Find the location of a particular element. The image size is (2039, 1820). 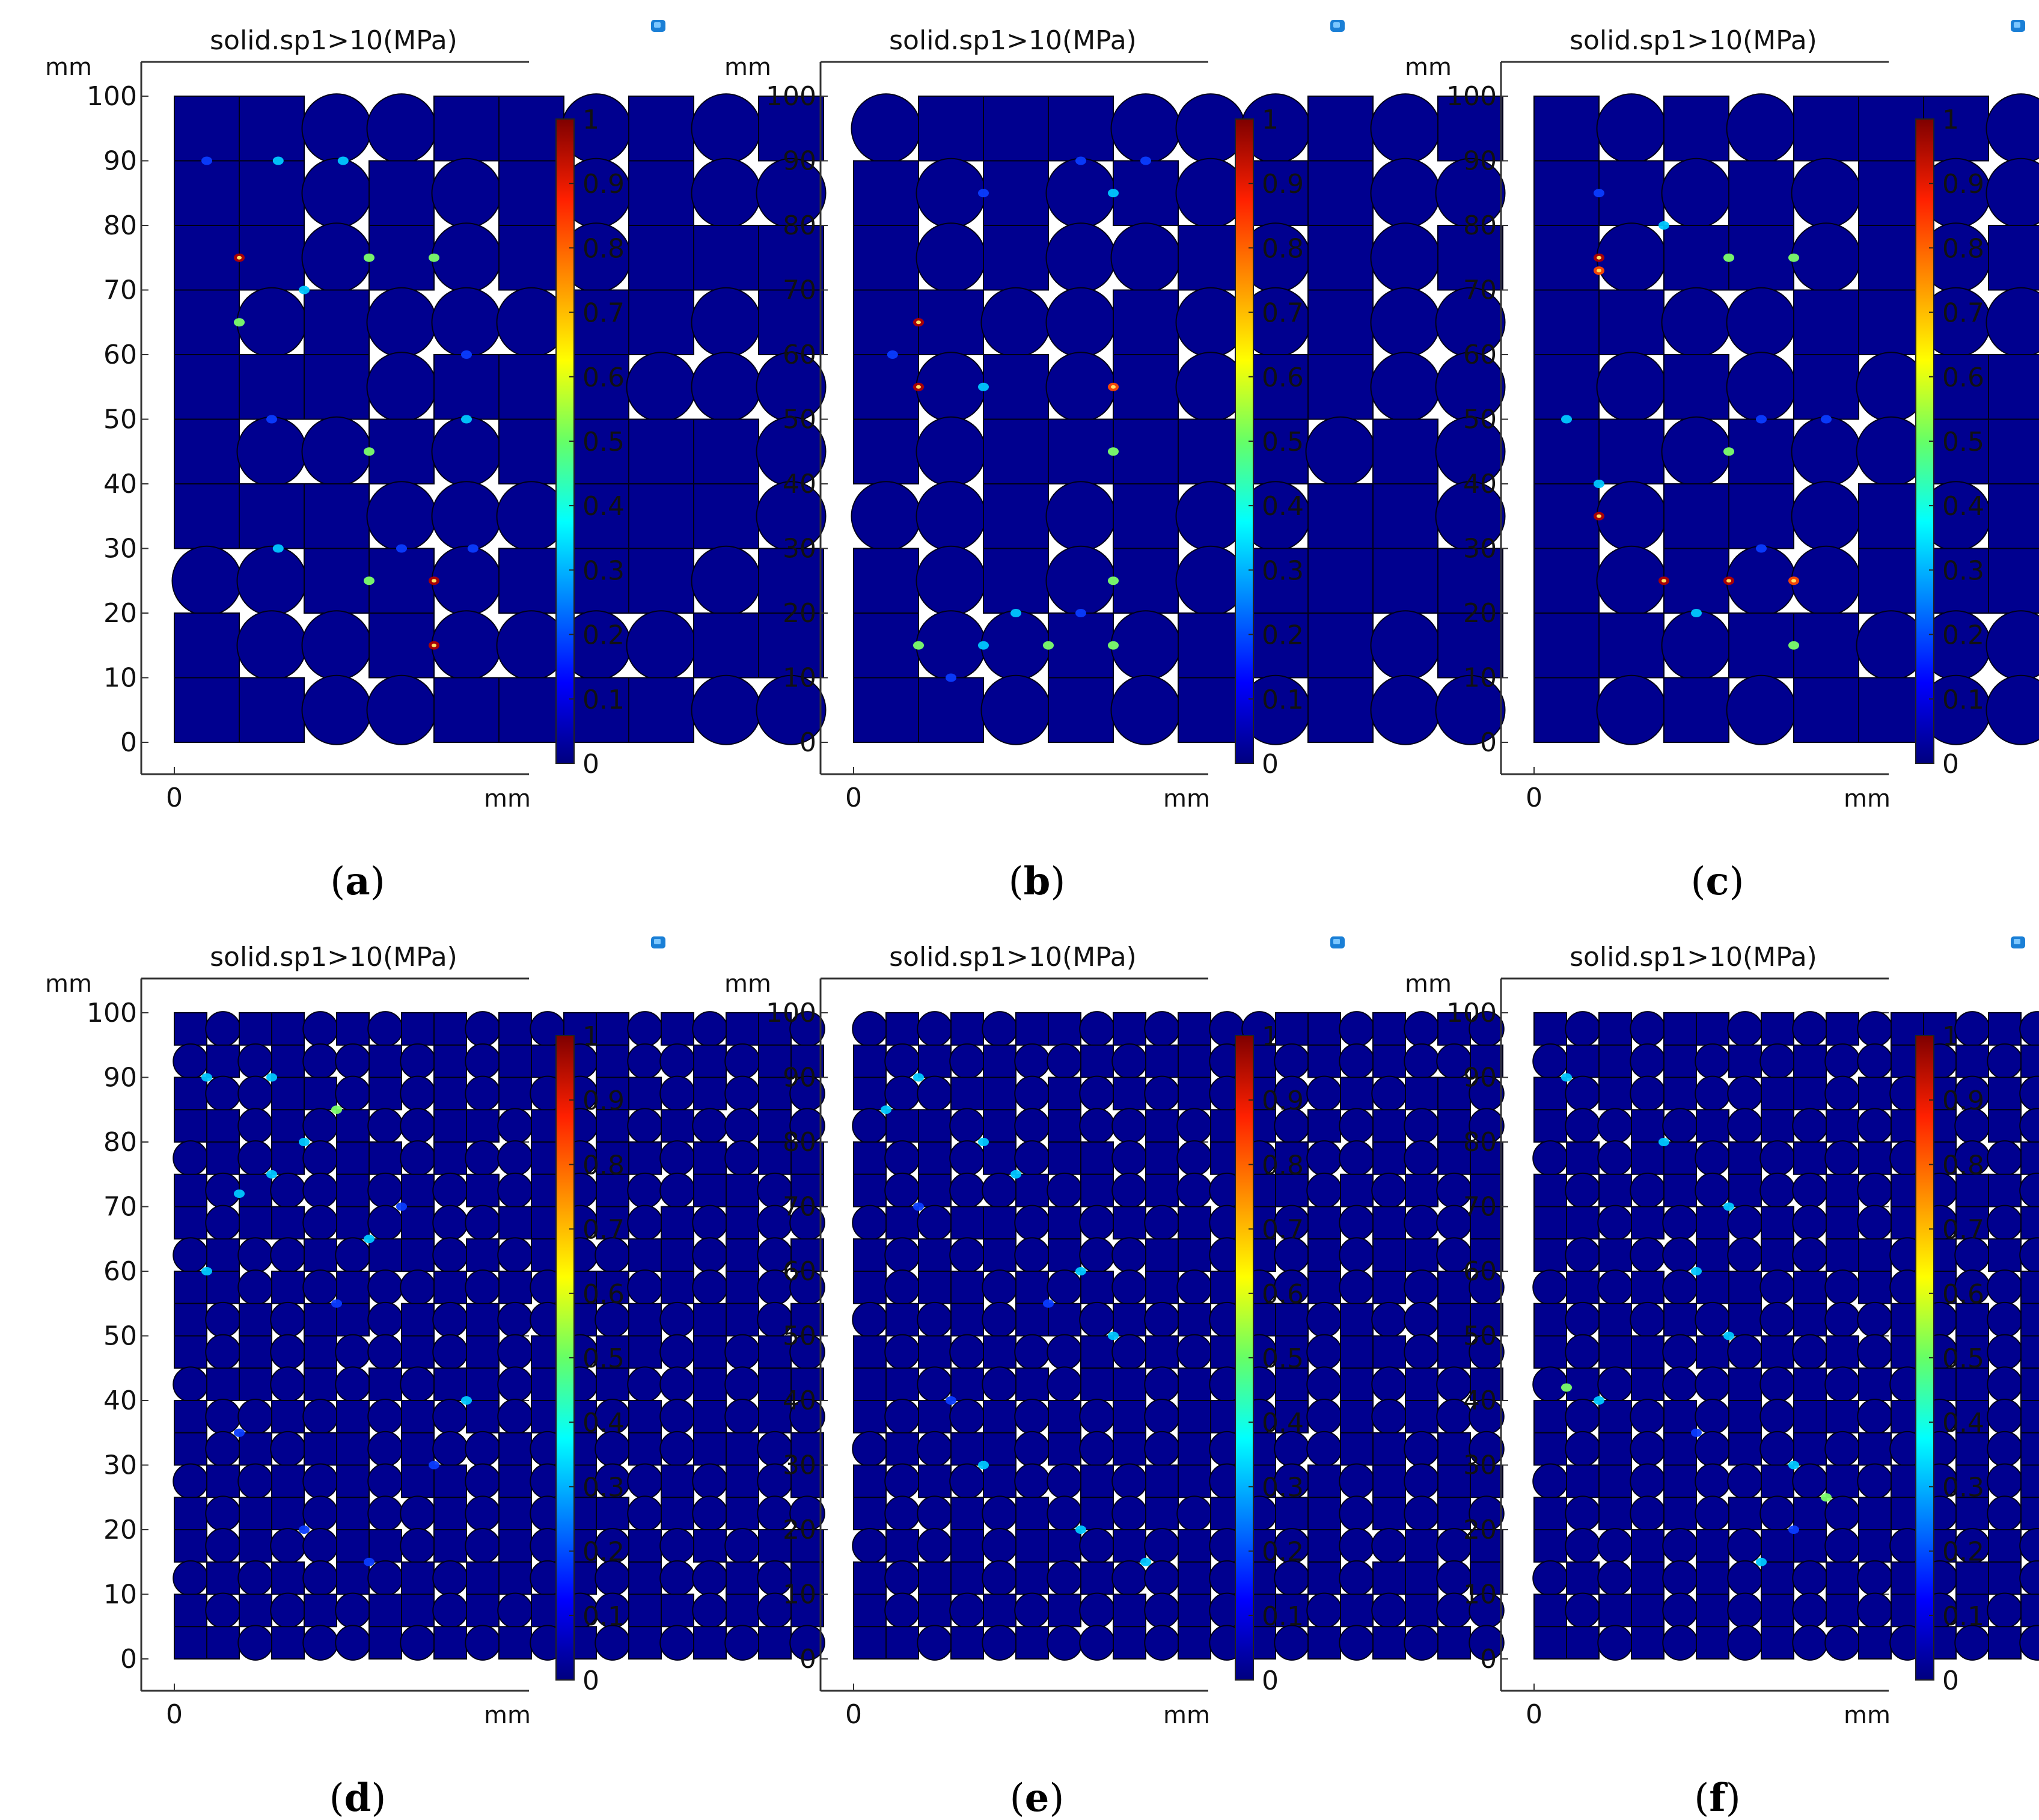

x-tick-label: 0 is located at coordinates (1534, 1715).